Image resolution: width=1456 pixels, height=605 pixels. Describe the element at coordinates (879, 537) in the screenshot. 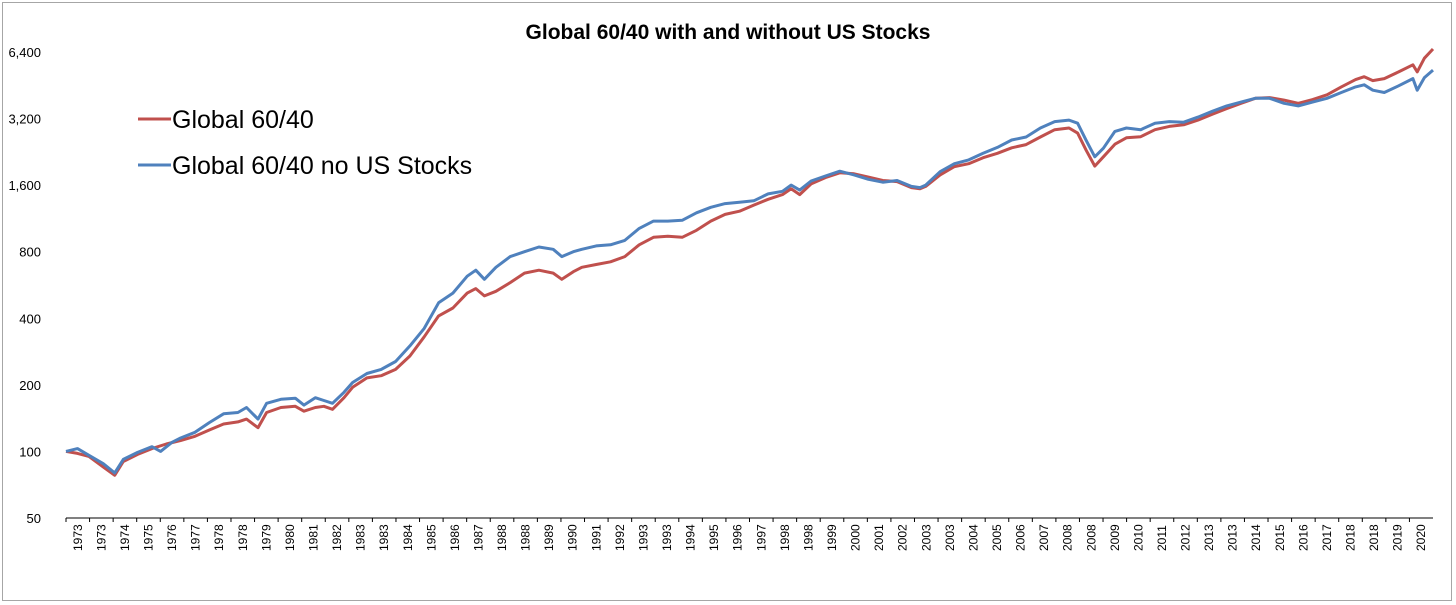

I see `x-tick-label: 2001` at that location.